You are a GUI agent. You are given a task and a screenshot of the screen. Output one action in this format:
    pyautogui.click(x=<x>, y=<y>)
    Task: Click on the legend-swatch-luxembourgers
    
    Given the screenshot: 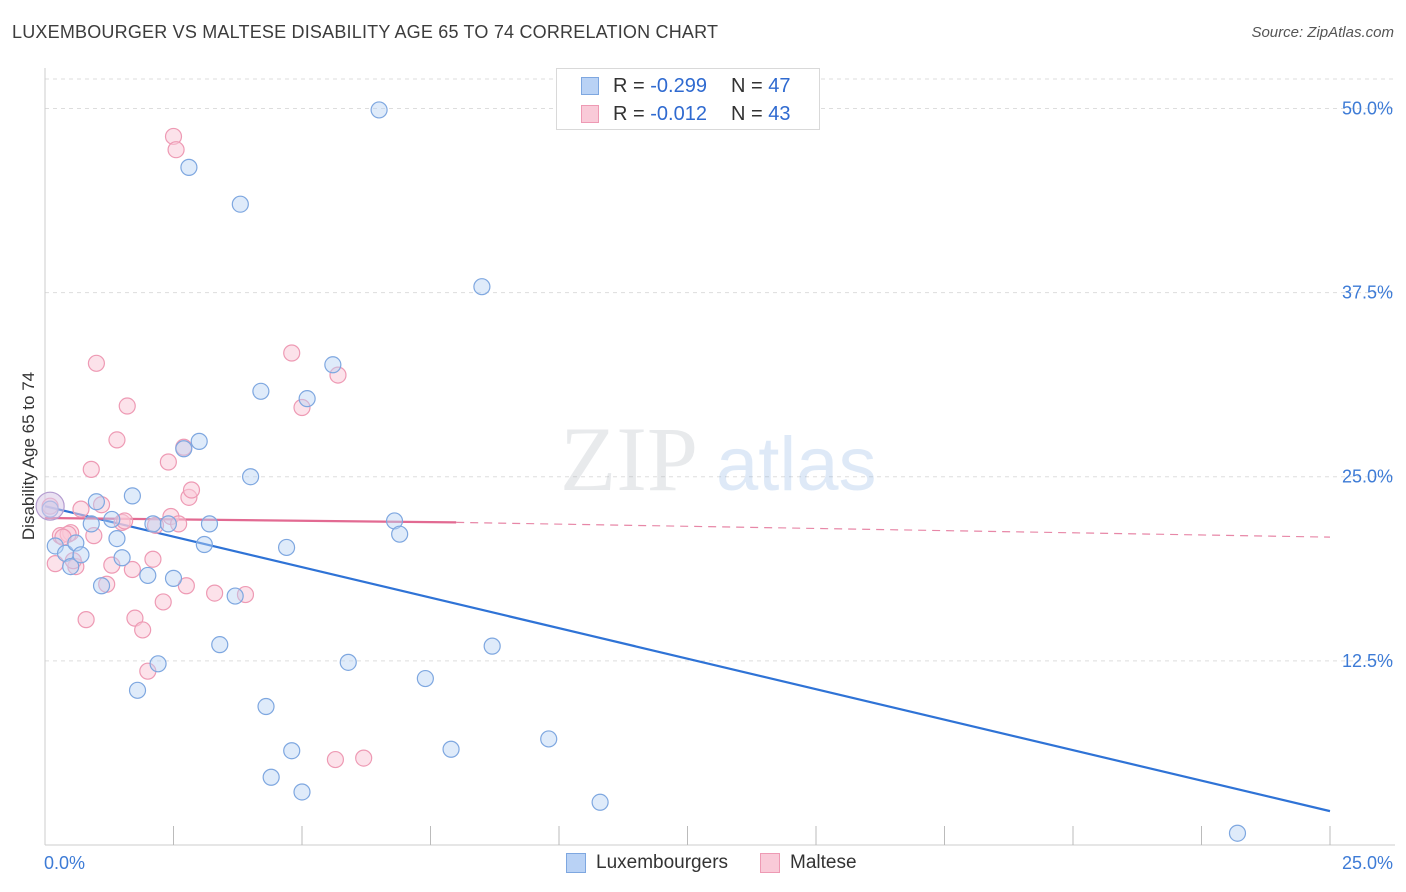 What is the action you would take?
    pyautogui.click(x=576, y=863)
    